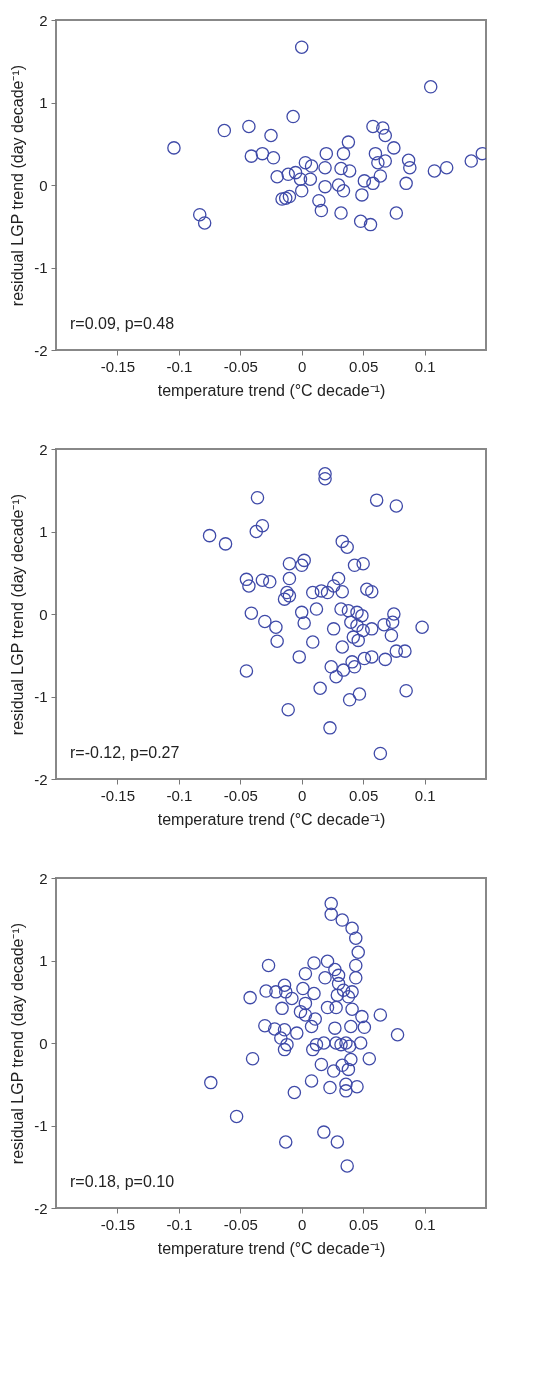  What do you see at coordinates (122, 1181) in the screenshot?
I see `annotation: r=0.18, p=0.10` at bounding box center [122, 1181].